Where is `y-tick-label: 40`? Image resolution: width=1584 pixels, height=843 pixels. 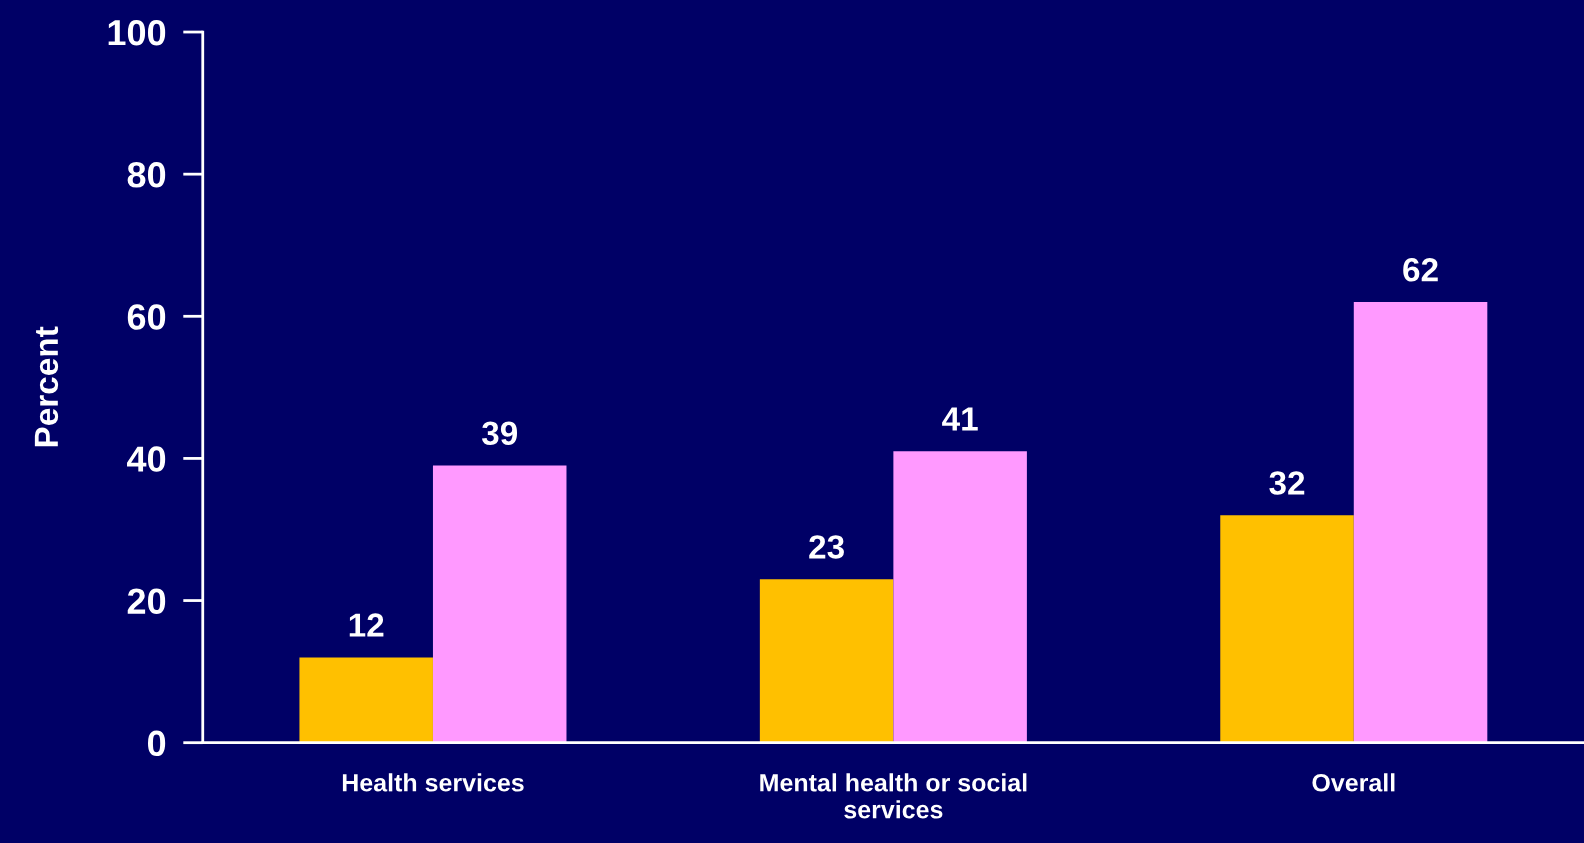 y-tick-label: 40 is located at coordinates (146, 459).